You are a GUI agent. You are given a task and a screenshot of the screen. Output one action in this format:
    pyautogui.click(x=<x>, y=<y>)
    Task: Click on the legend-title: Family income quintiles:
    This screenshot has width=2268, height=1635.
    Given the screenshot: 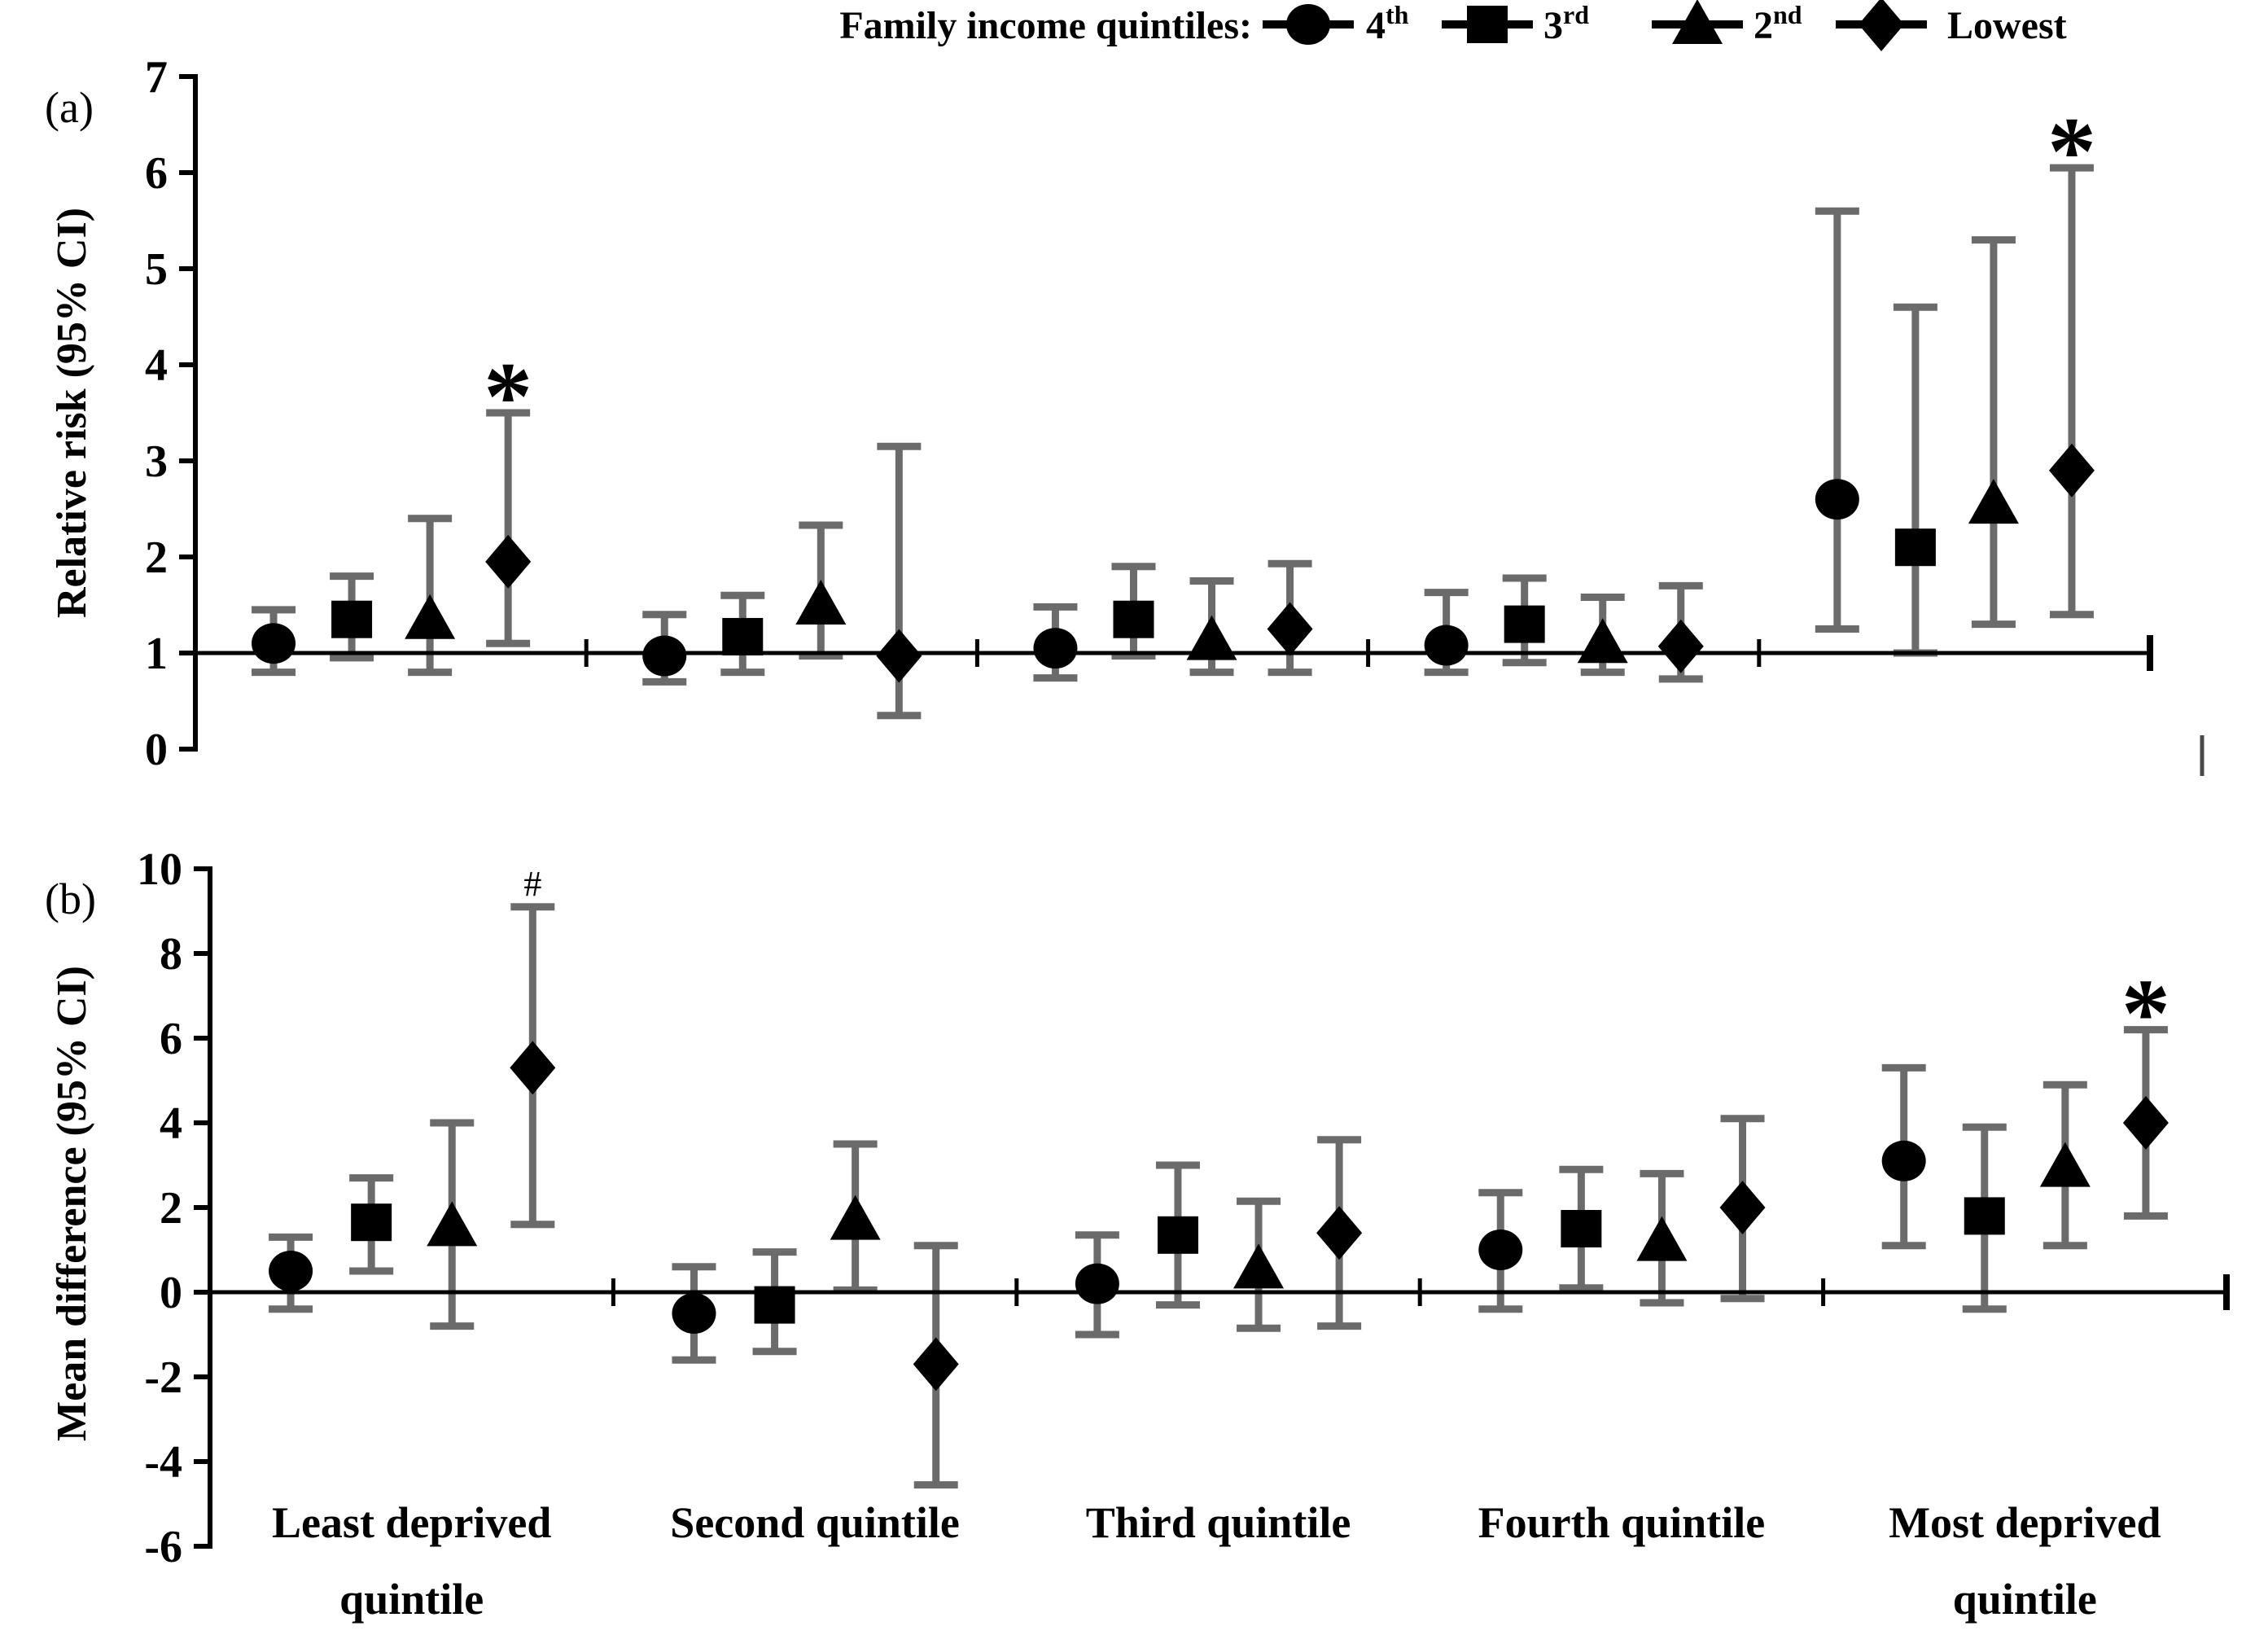 What is the action you would take?
    pyautogui.click(x=1045, y=25)
    